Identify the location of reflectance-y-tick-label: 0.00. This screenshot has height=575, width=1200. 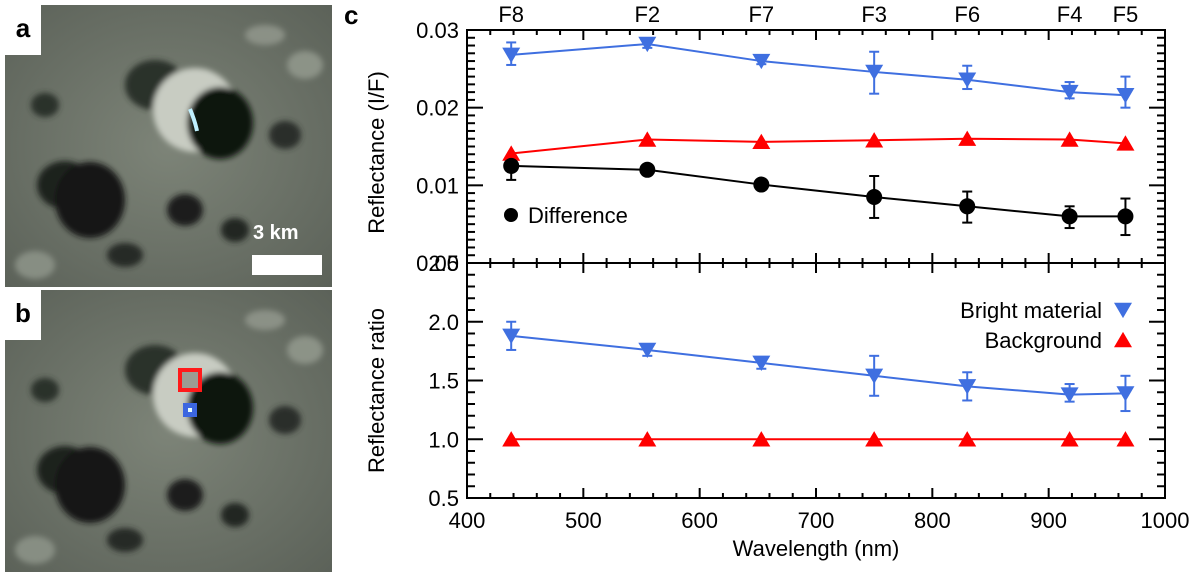
(437, 263).